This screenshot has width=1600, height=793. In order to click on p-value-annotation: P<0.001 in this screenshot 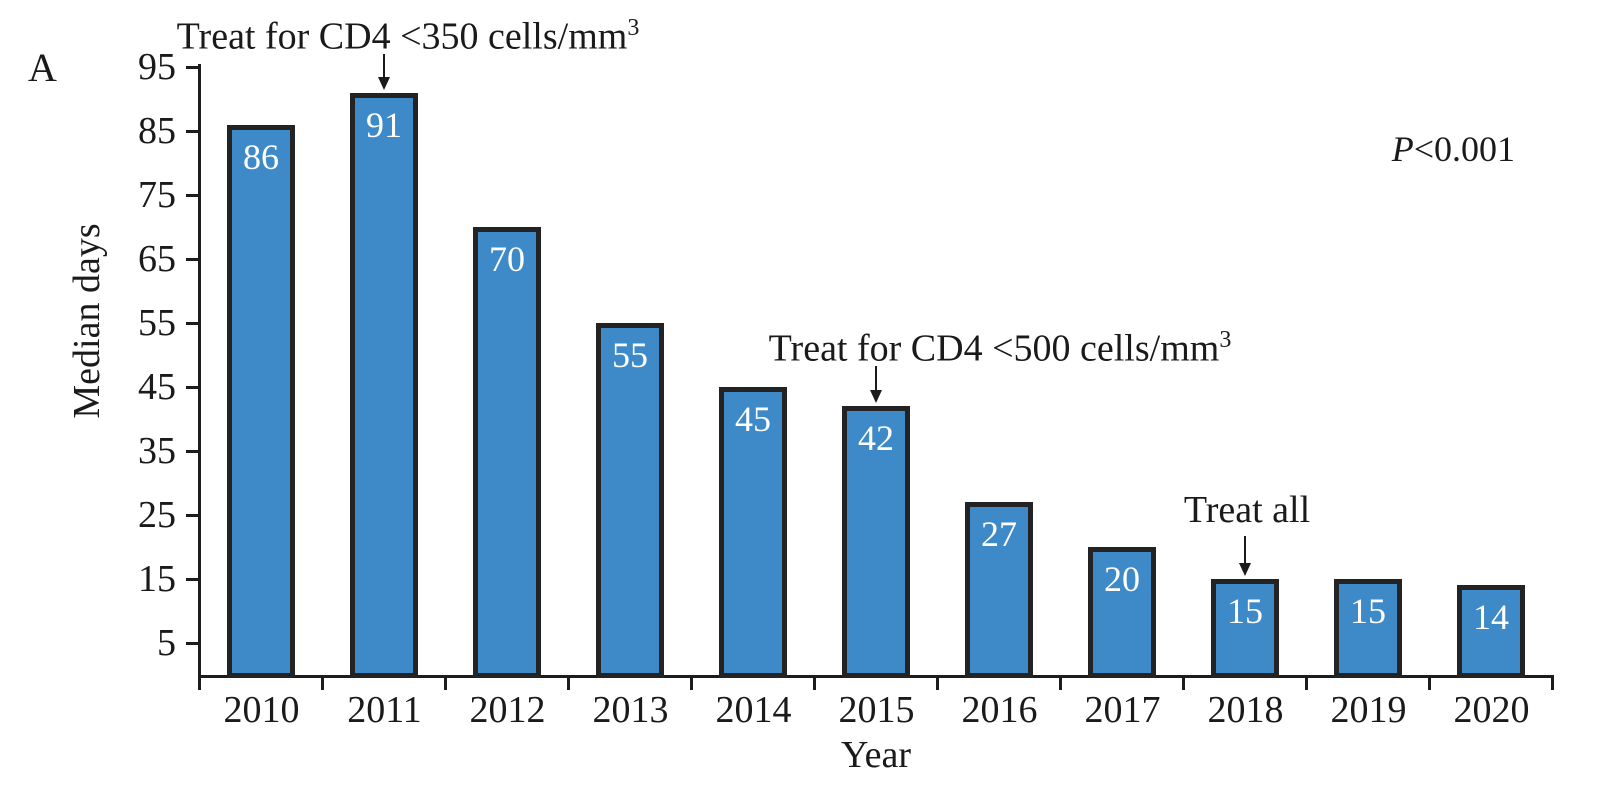, I will do `click(1355, 149)`.